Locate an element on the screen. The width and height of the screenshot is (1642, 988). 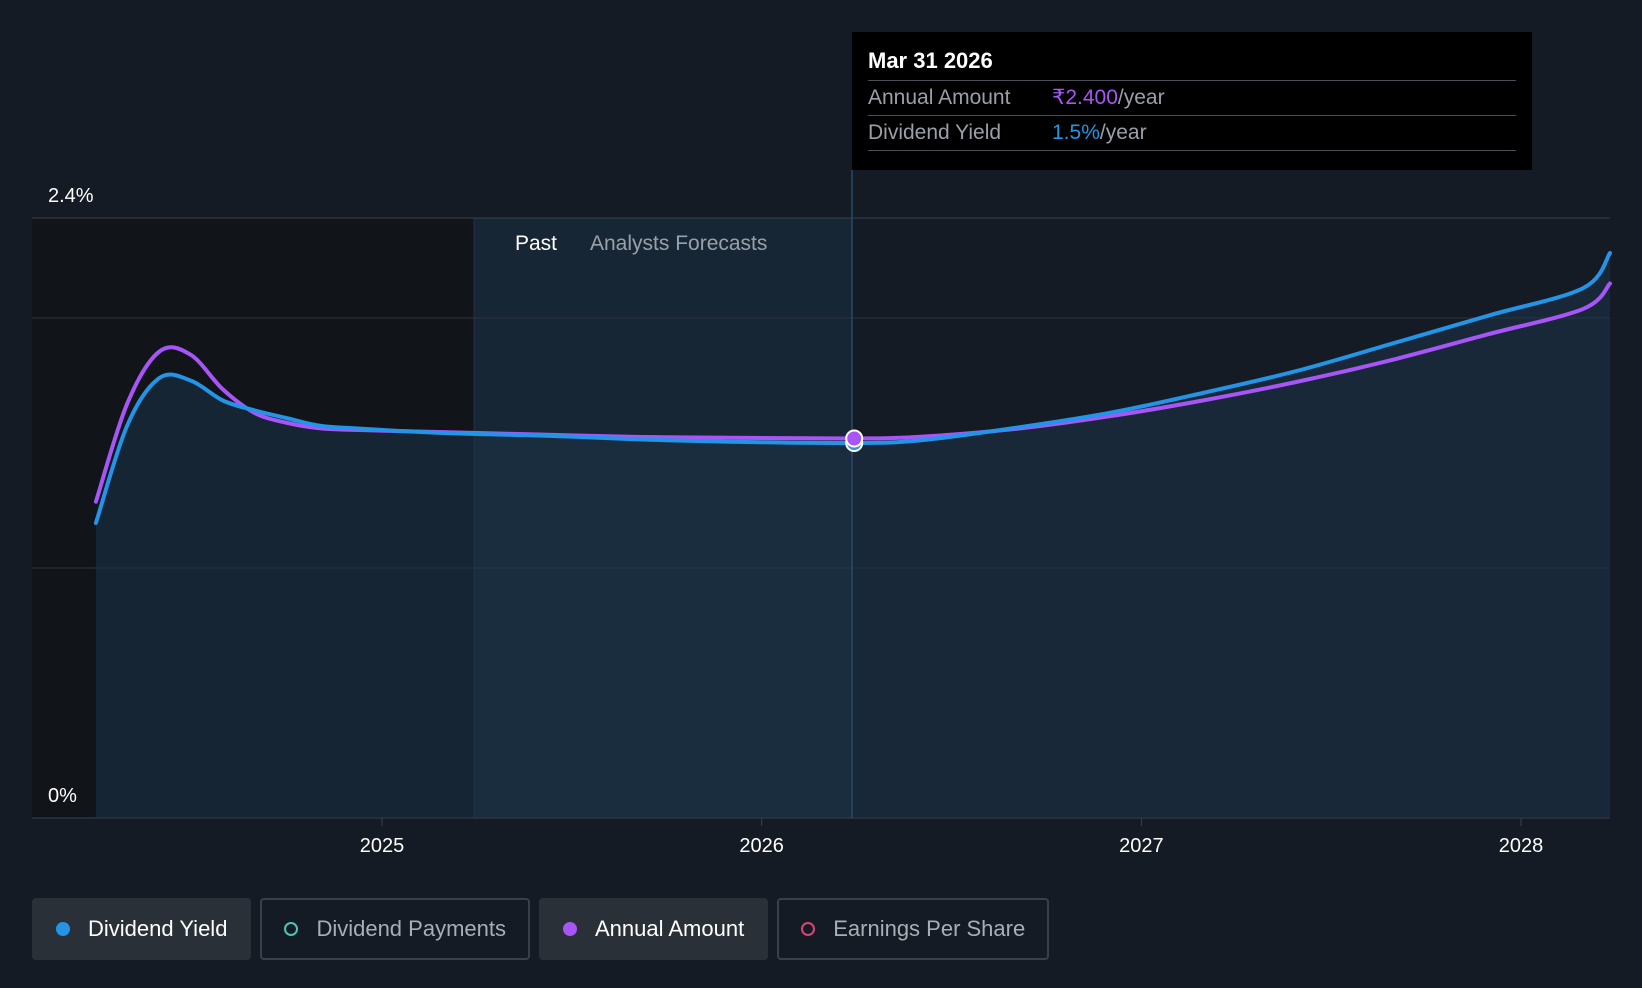
x-tick-label: 2025 is located at coordinates (382, 846).